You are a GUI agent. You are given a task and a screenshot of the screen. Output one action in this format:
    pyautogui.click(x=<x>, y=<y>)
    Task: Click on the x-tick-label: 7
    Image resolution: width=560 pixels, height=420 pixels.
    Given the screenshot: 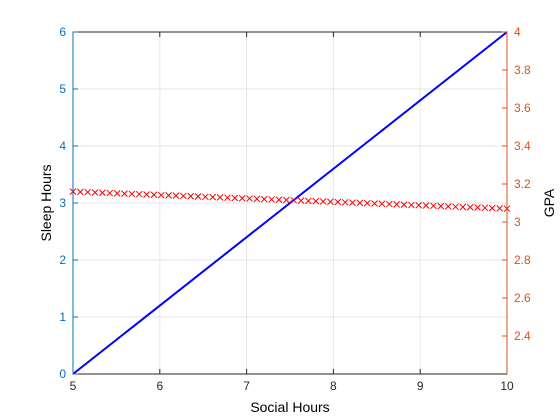 What is the action you would take?
    pyautogui.click(x=246, y=386)
    